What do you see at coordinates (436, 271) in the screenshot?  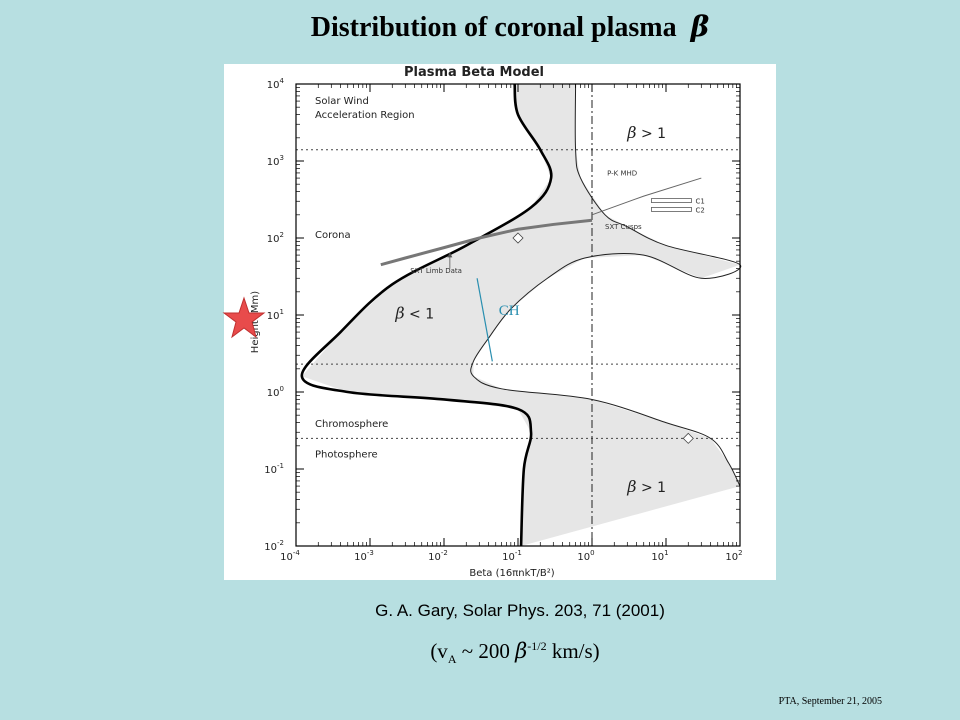 I see `small-label: SXT Limb Data` at bounding box center [436, 271].